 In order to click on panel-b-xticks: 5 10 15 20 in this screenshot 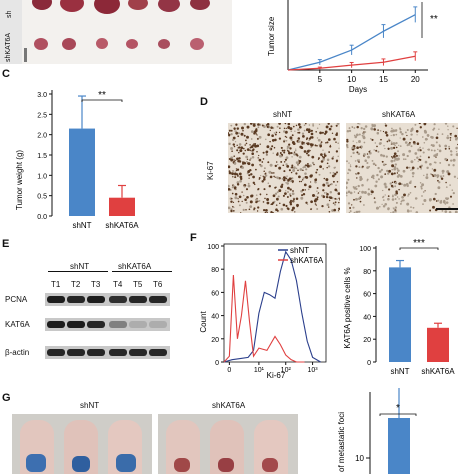, I will do `click(369, 77)`.